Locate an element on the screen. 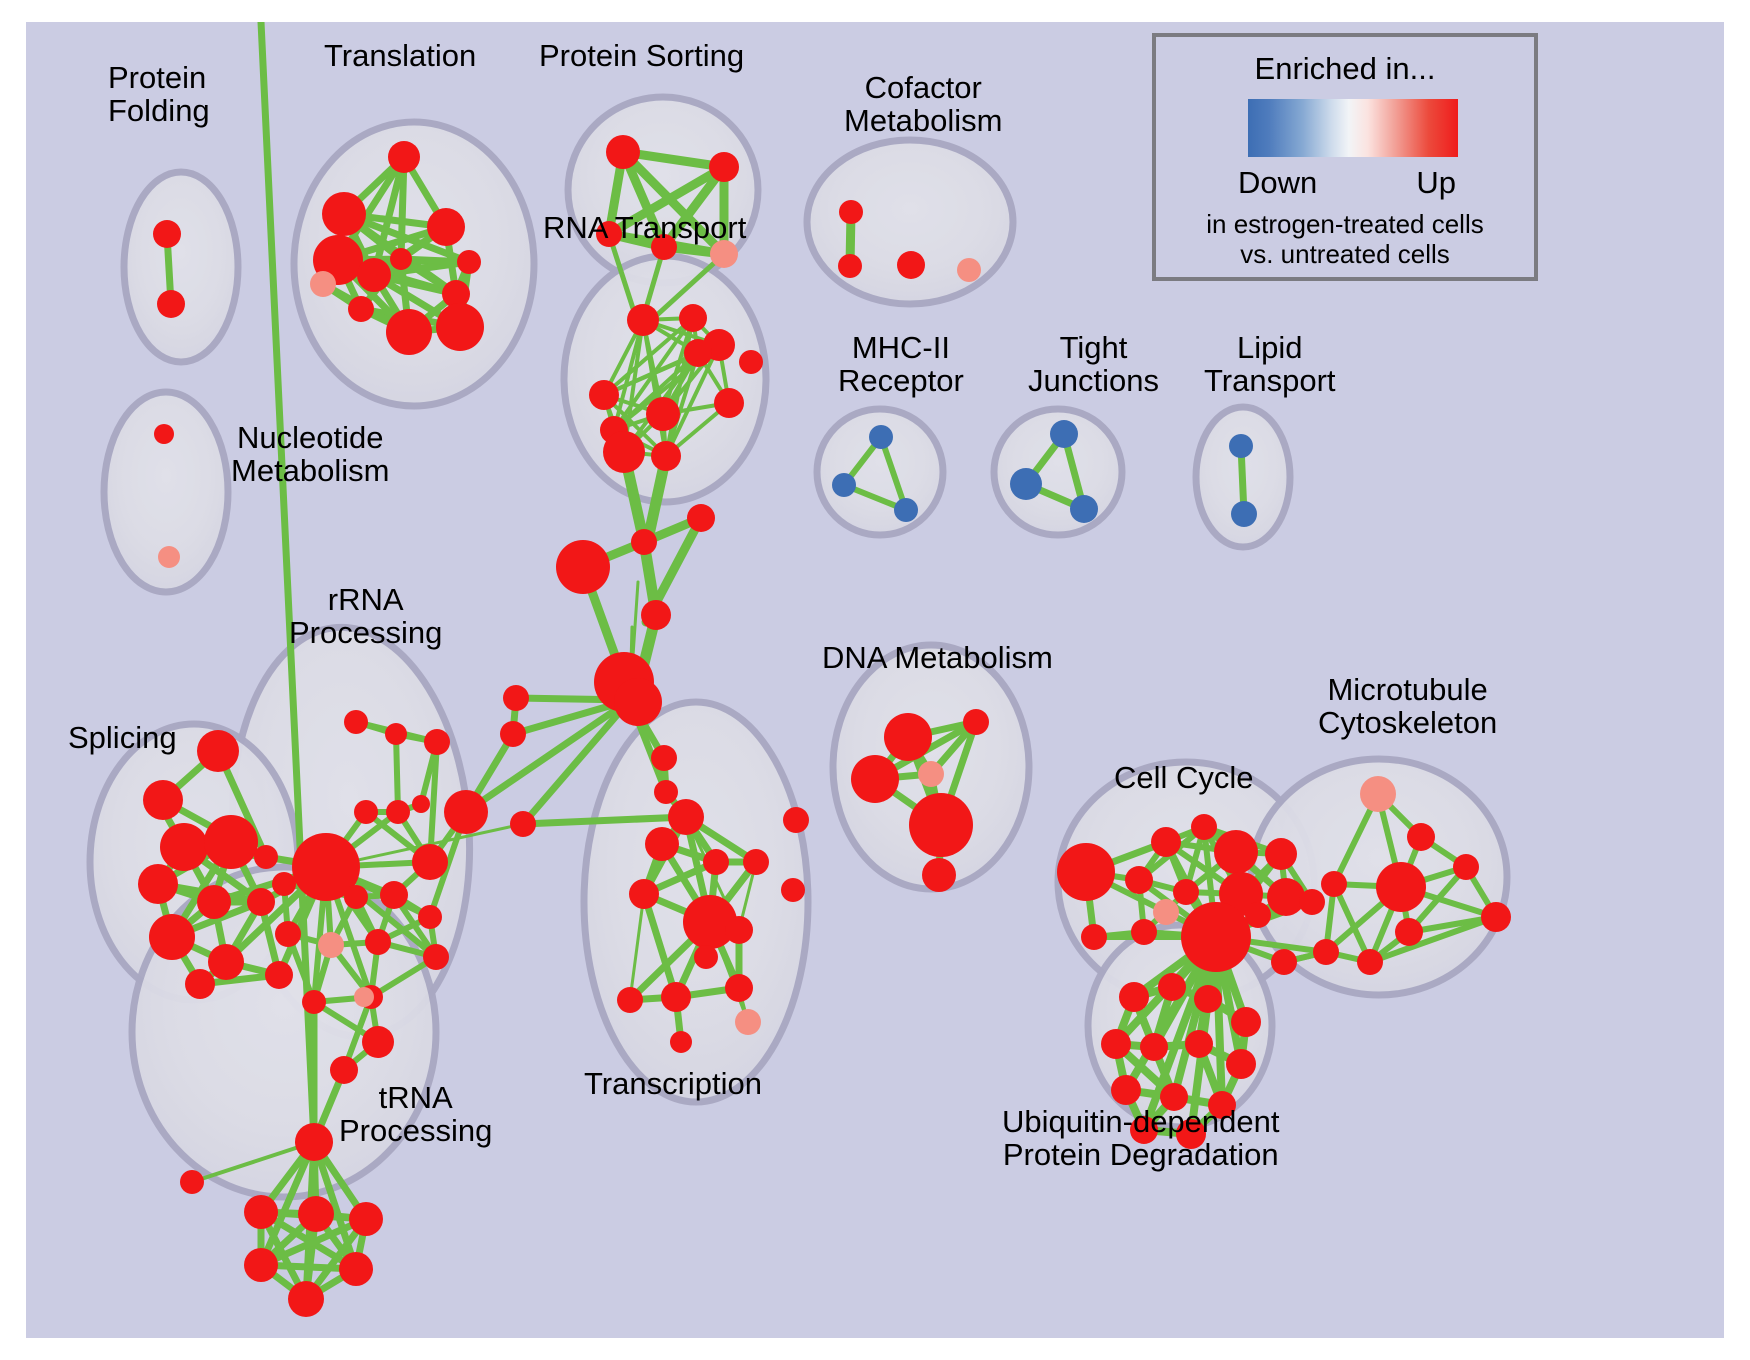 The image size is (1750, 1360). nodes-splicing is located at coordinates (215, 864).